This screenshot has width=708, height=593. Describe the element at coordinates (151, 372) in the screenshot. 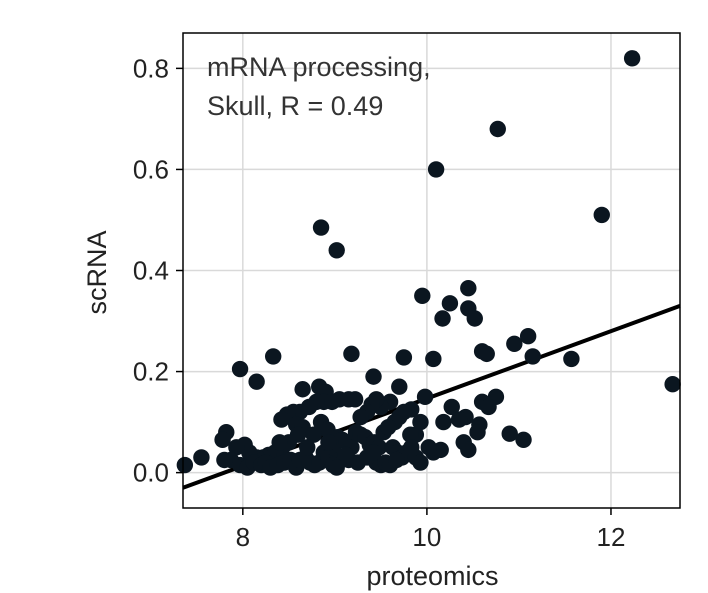

I see `y-tick-label: 0.2` at that location.